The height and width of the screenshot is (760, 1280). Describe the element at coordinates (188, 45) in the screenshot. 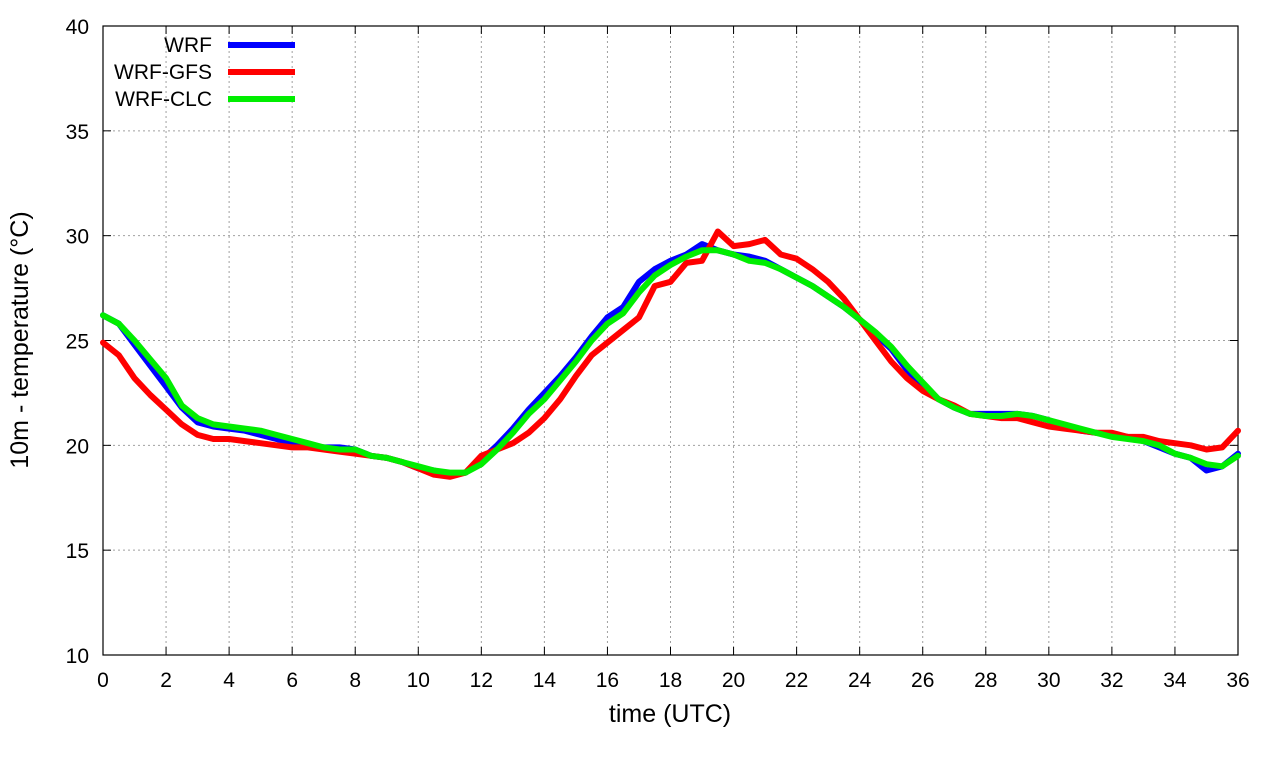

I see `legend-label-wrf: WRF` at that location.